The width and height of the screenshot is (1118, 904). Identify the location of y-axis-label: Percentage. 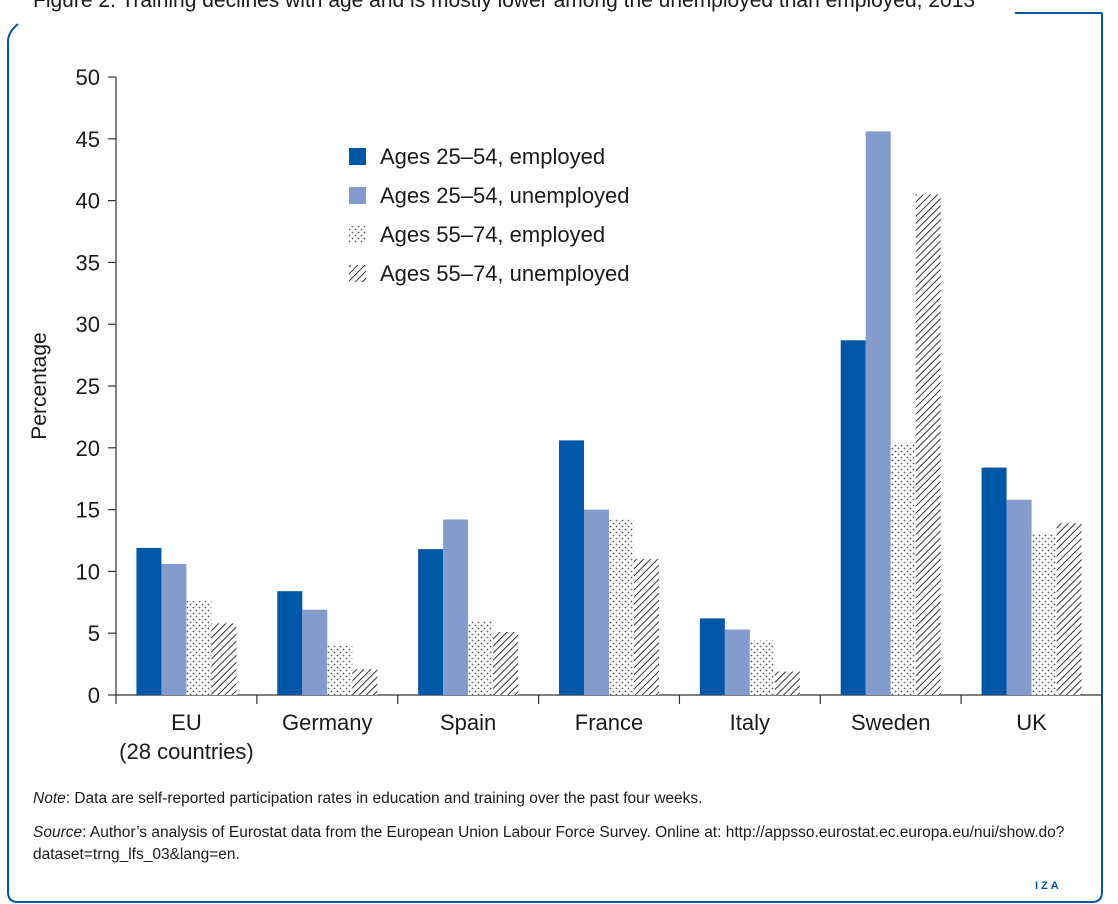
(39, 385).